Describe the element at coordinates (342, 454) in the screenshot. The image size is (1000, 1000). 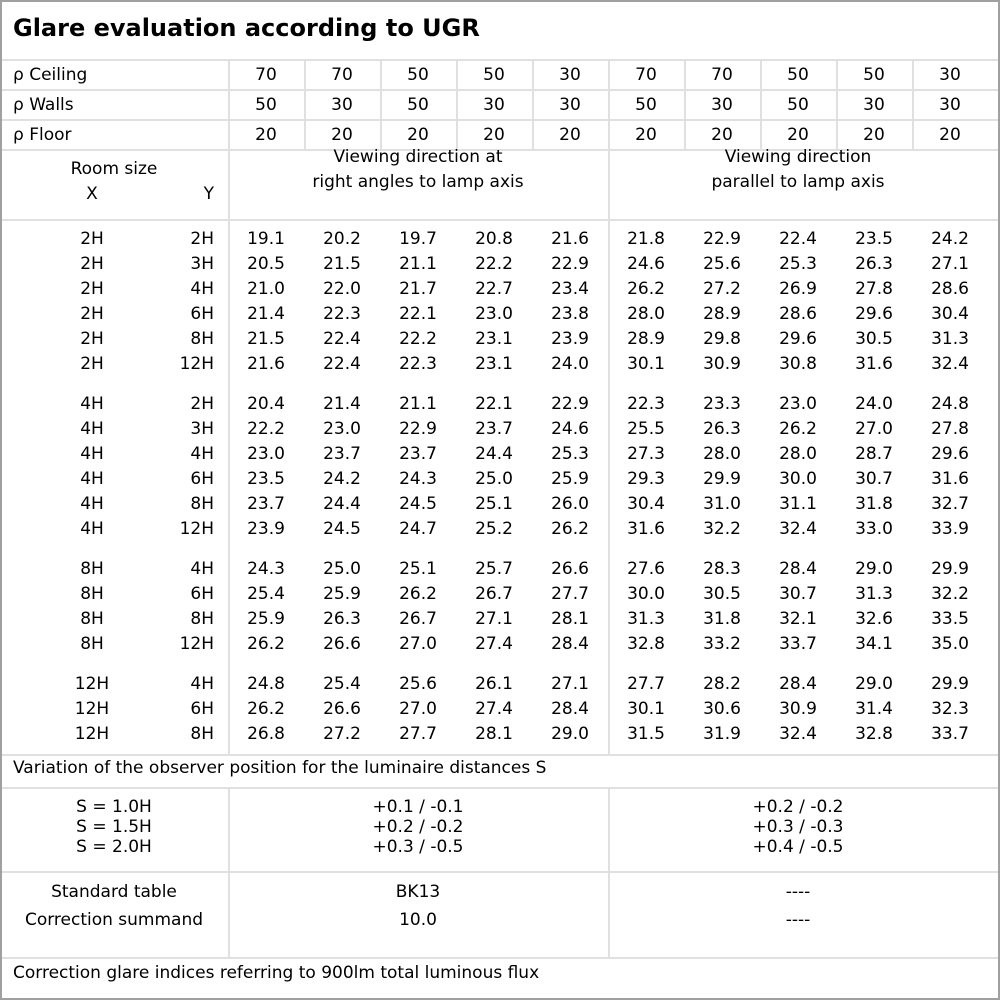
I see `ugr-value: 23.7` at that location.